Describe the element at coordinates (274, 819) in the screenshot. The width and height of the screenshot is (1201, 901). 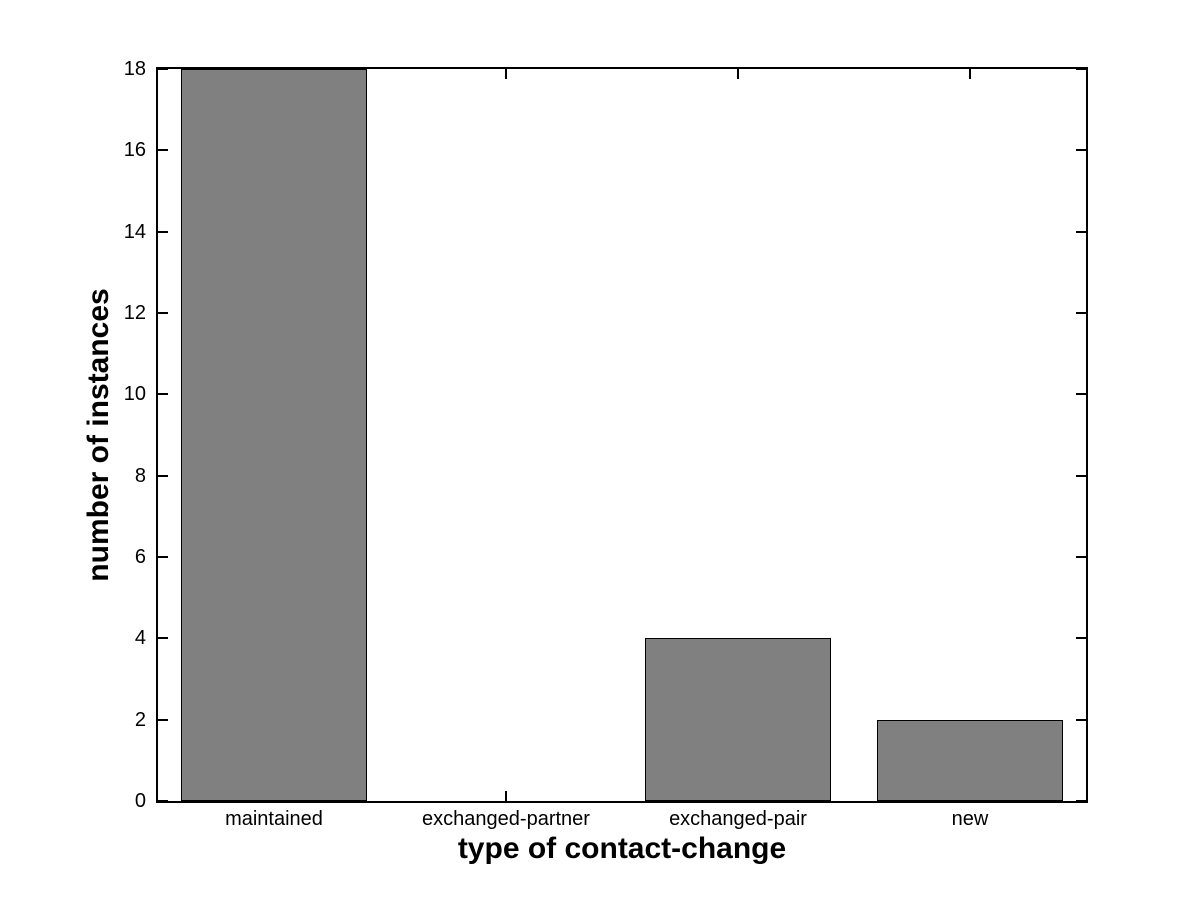
I see `x-tick-label: maintained` at that location.